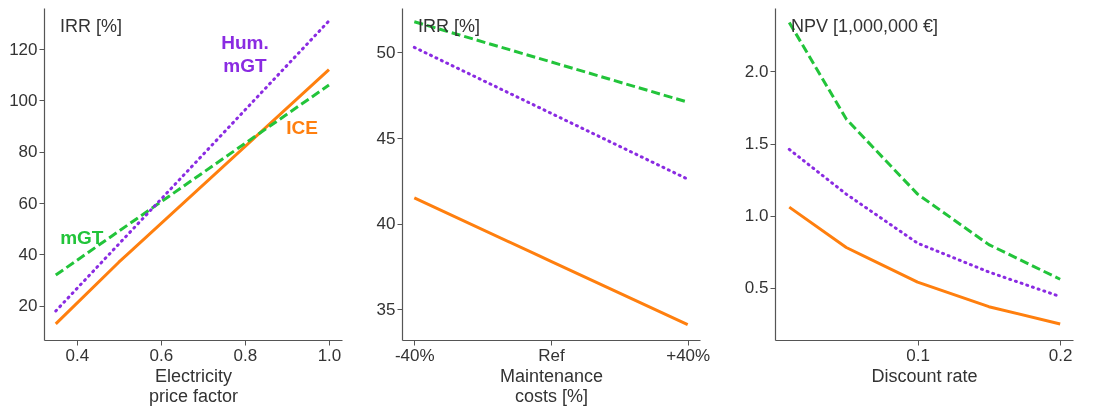  Describe the element at coordinates (924, 265) in the screenshot. I see `line-series` at that location.